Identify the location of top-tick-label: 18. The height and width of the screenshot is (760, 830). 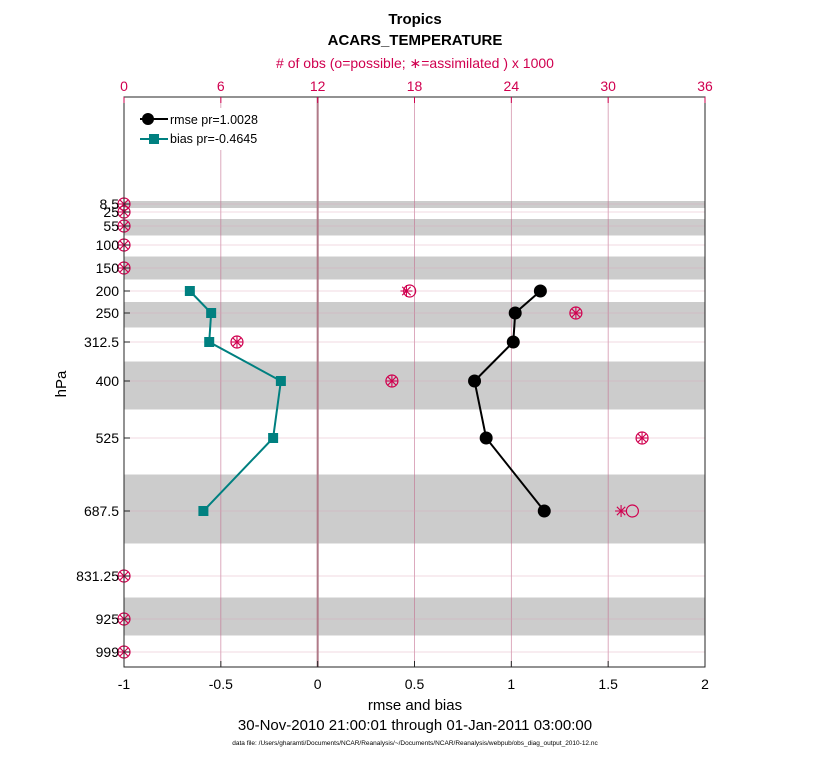
(415, 86).